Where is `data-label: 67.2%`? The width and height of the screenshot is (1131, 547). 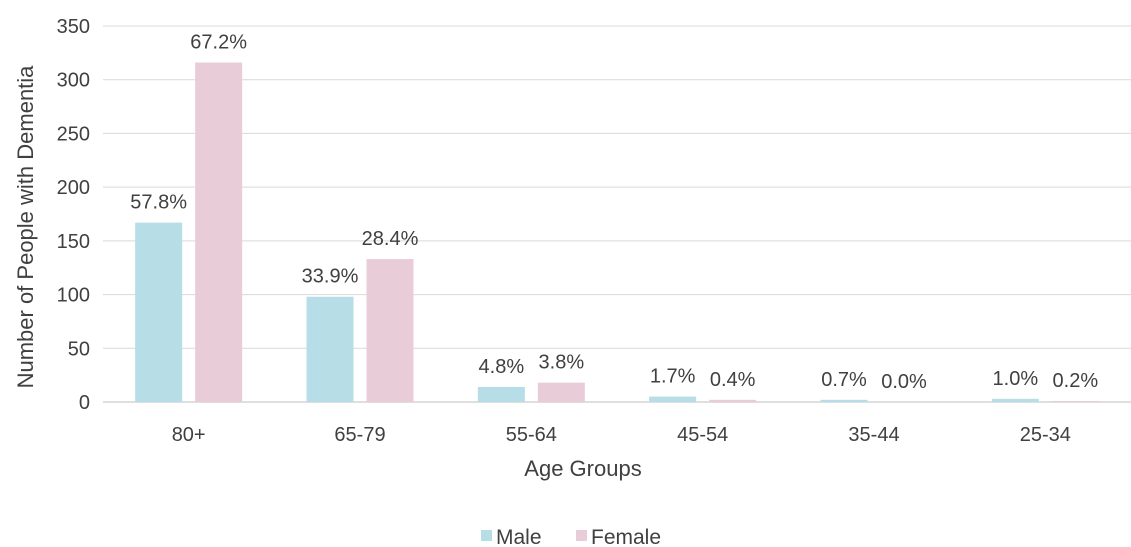
data-label: 67.2% is located at coordinates (218, 43).